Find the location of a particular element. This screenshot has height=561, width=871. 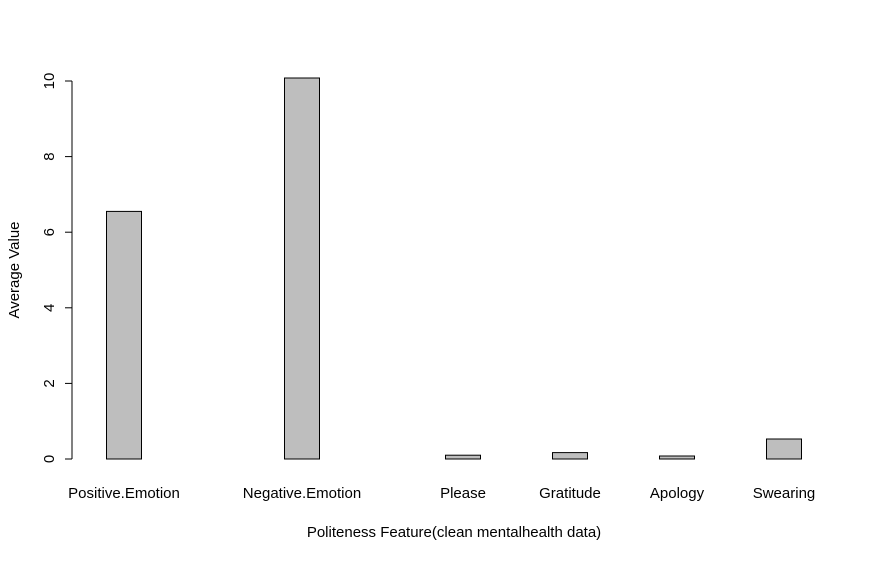

category-label-please: Please is located at coordinates (463, 493).